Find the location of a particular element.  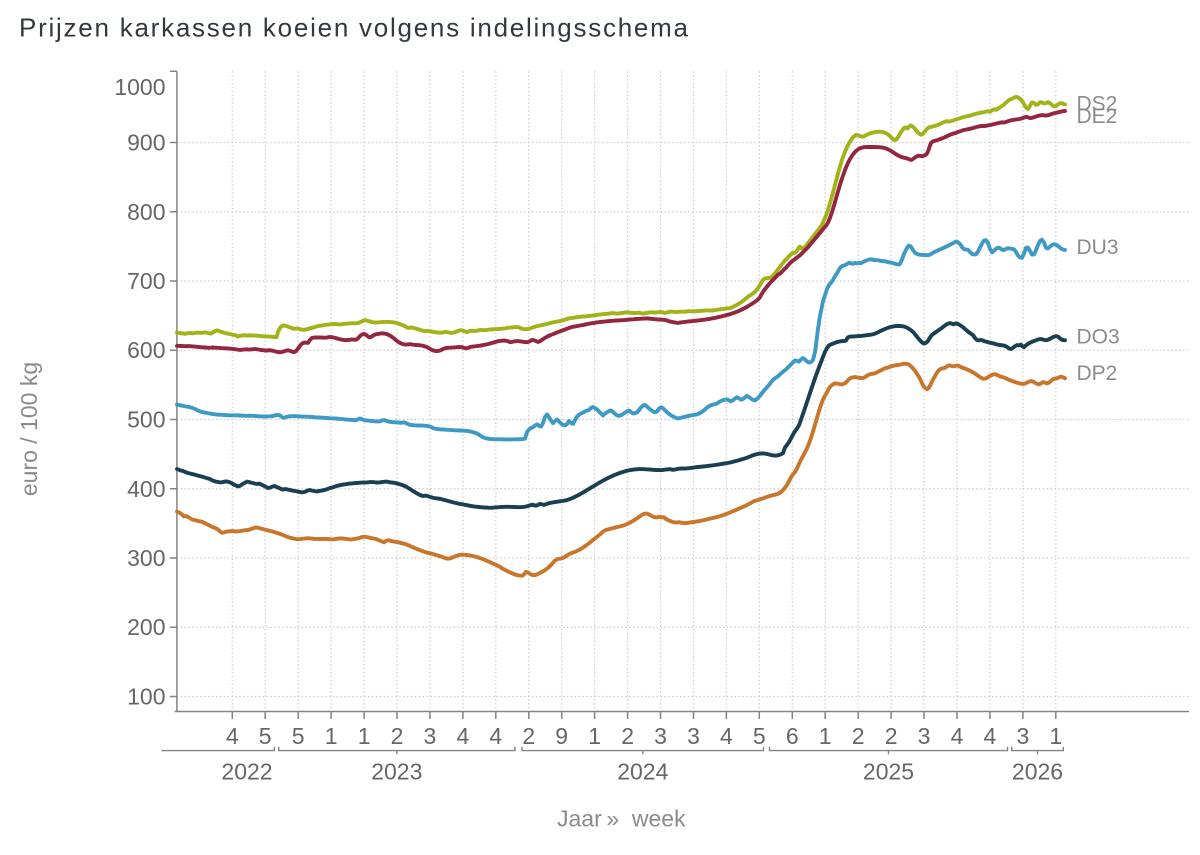

svg-text: 9 is located at coordinates (561, 736).